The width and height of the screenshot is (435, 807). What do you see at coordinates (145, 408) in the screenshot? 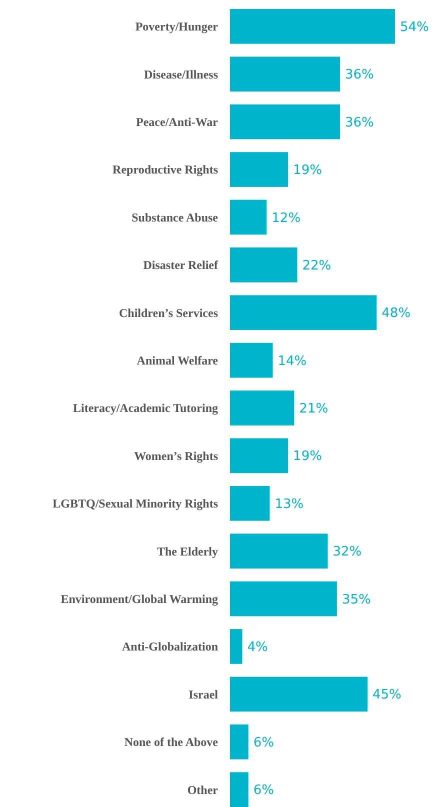
I see `y-tick-label: Literacy/Academic Tutoring` at bounding box center [145, 408].